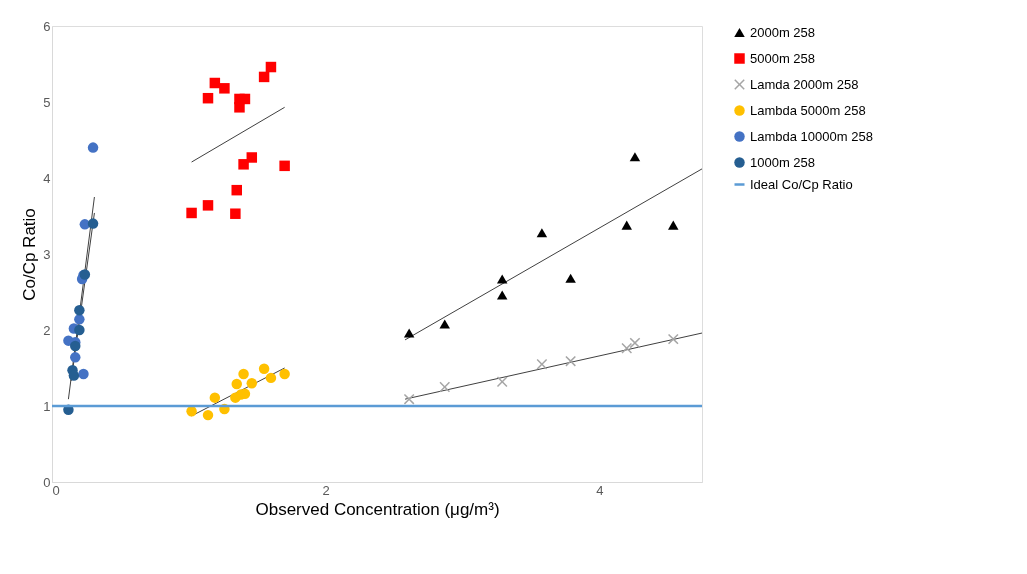  I want to click on y-axis-title: Co/Cp Ratio, so click(30, 254).